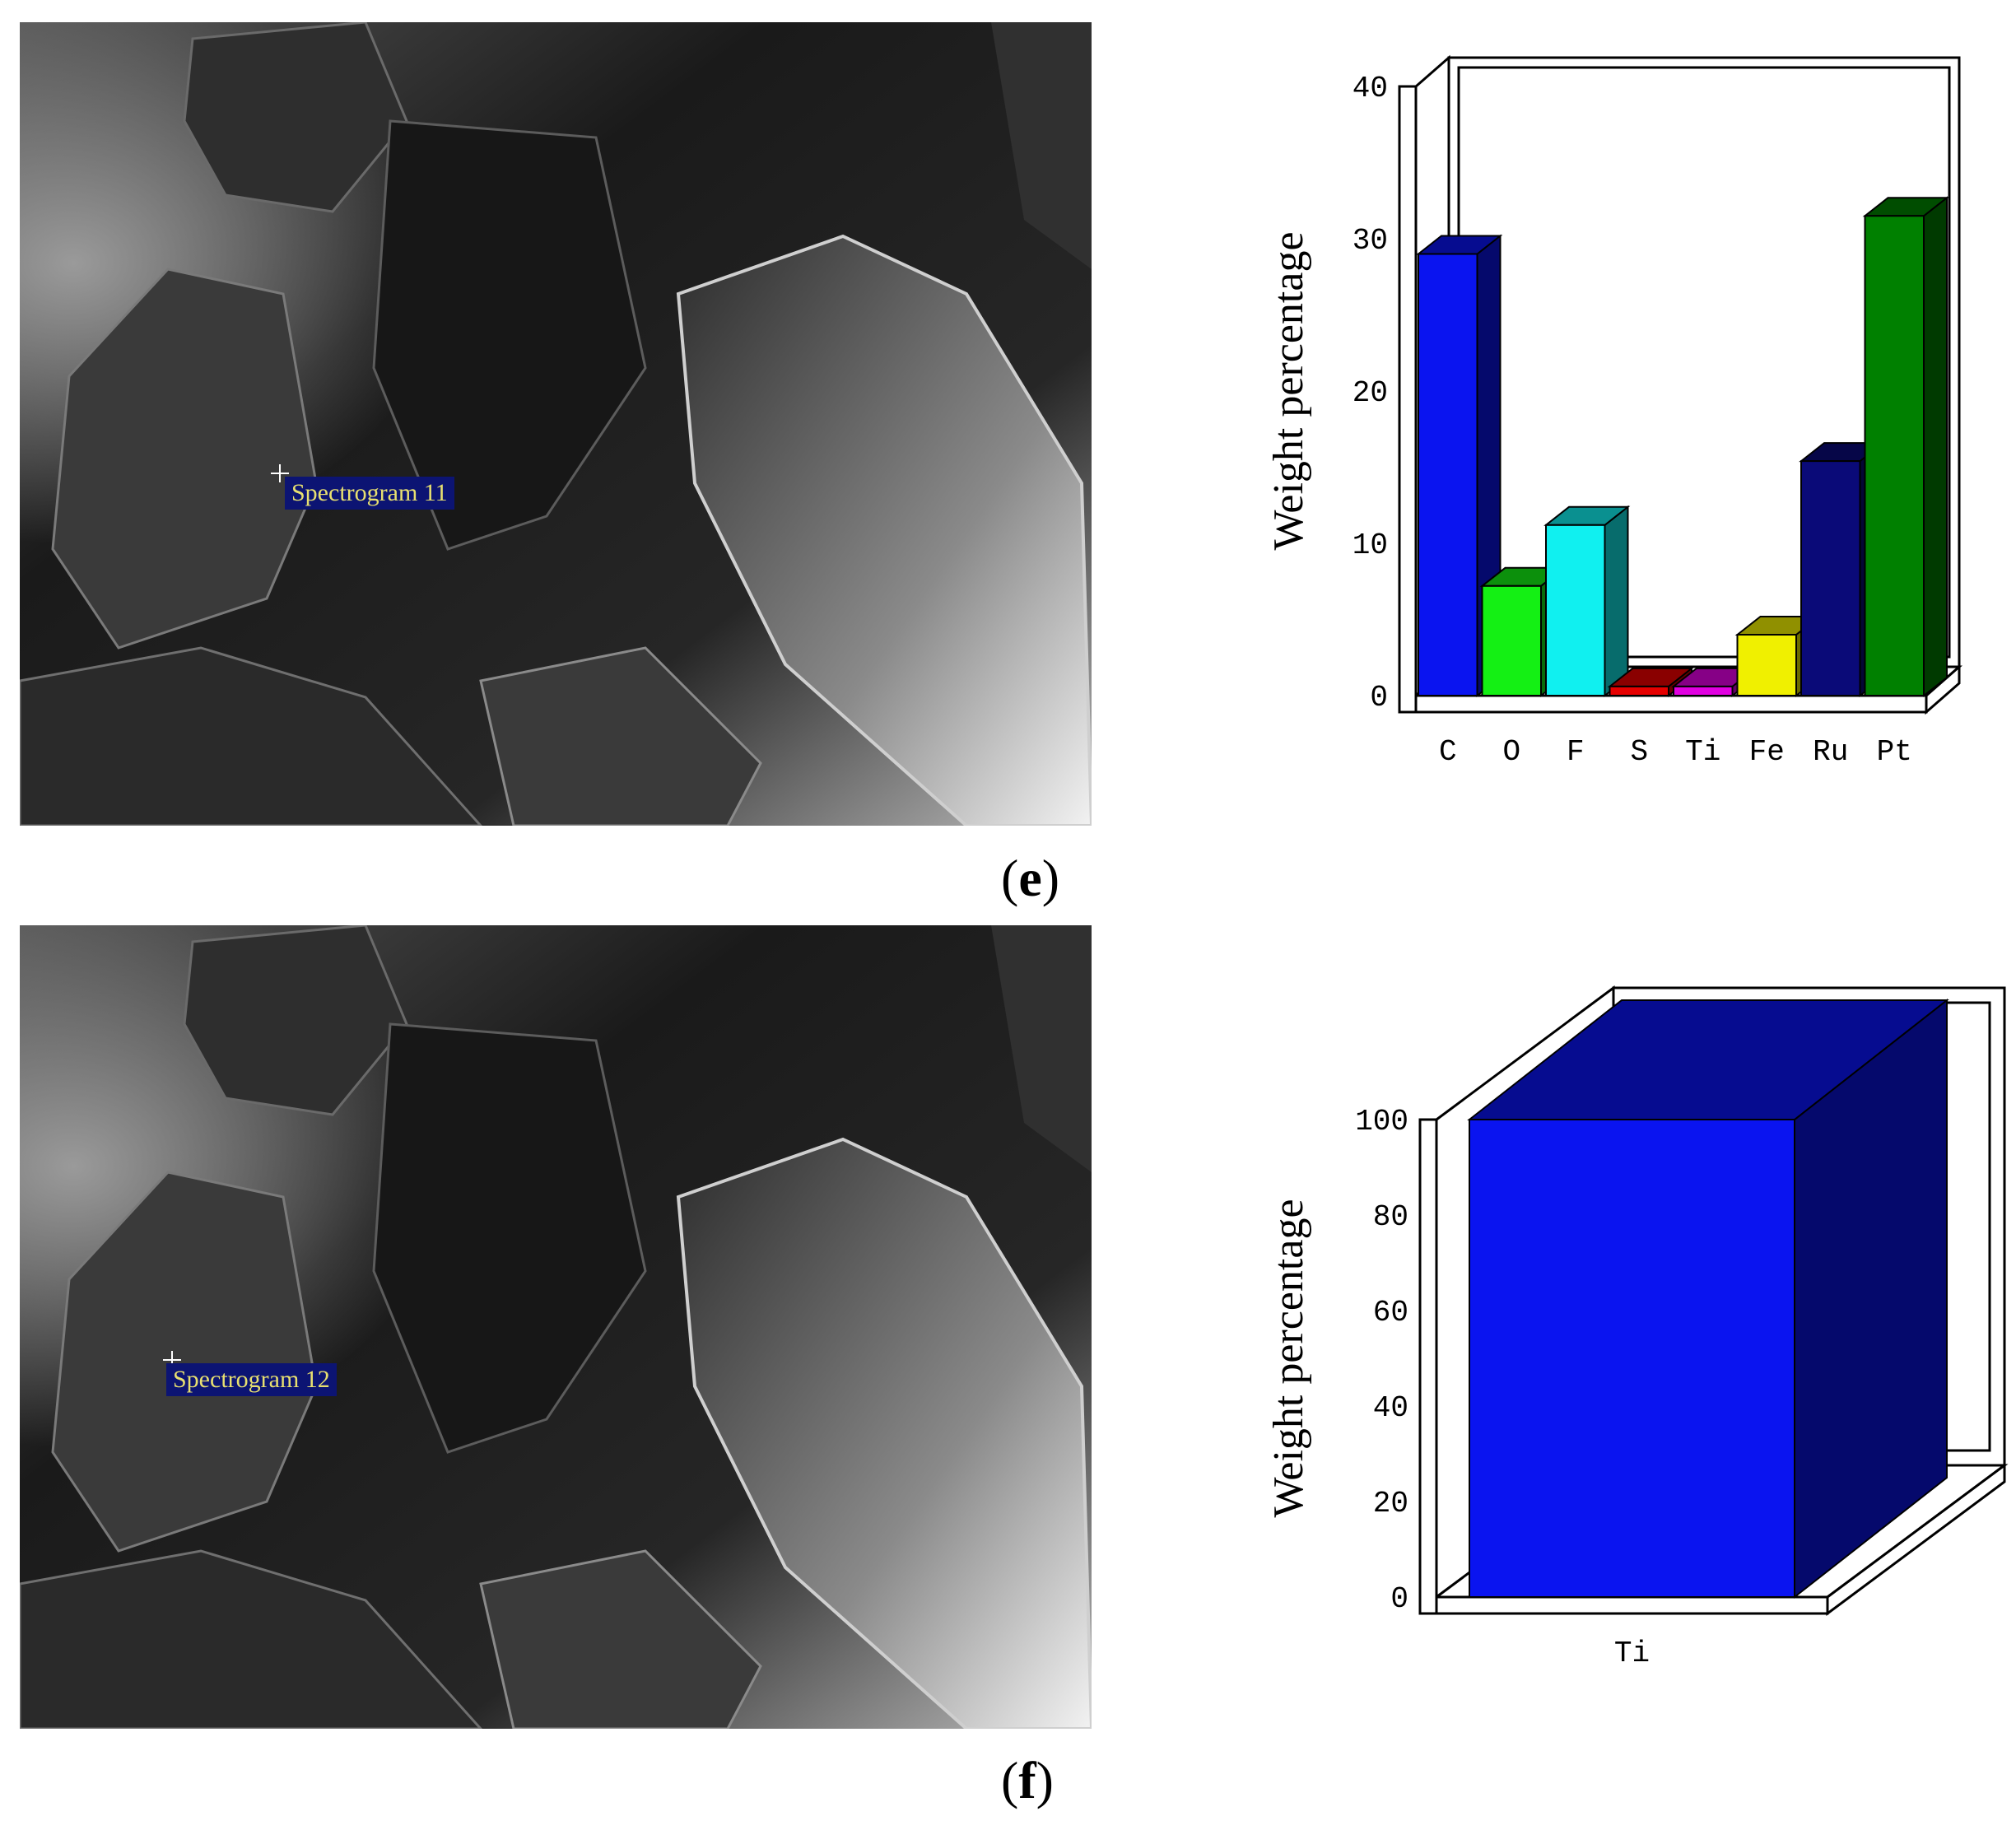 The width and height of the screenshot is (2016, 1844). What do you see at coordinates (1381, 1122) in the screenshot?
I see `y-tick-label: 100` at bounding box center [1381, 1122].